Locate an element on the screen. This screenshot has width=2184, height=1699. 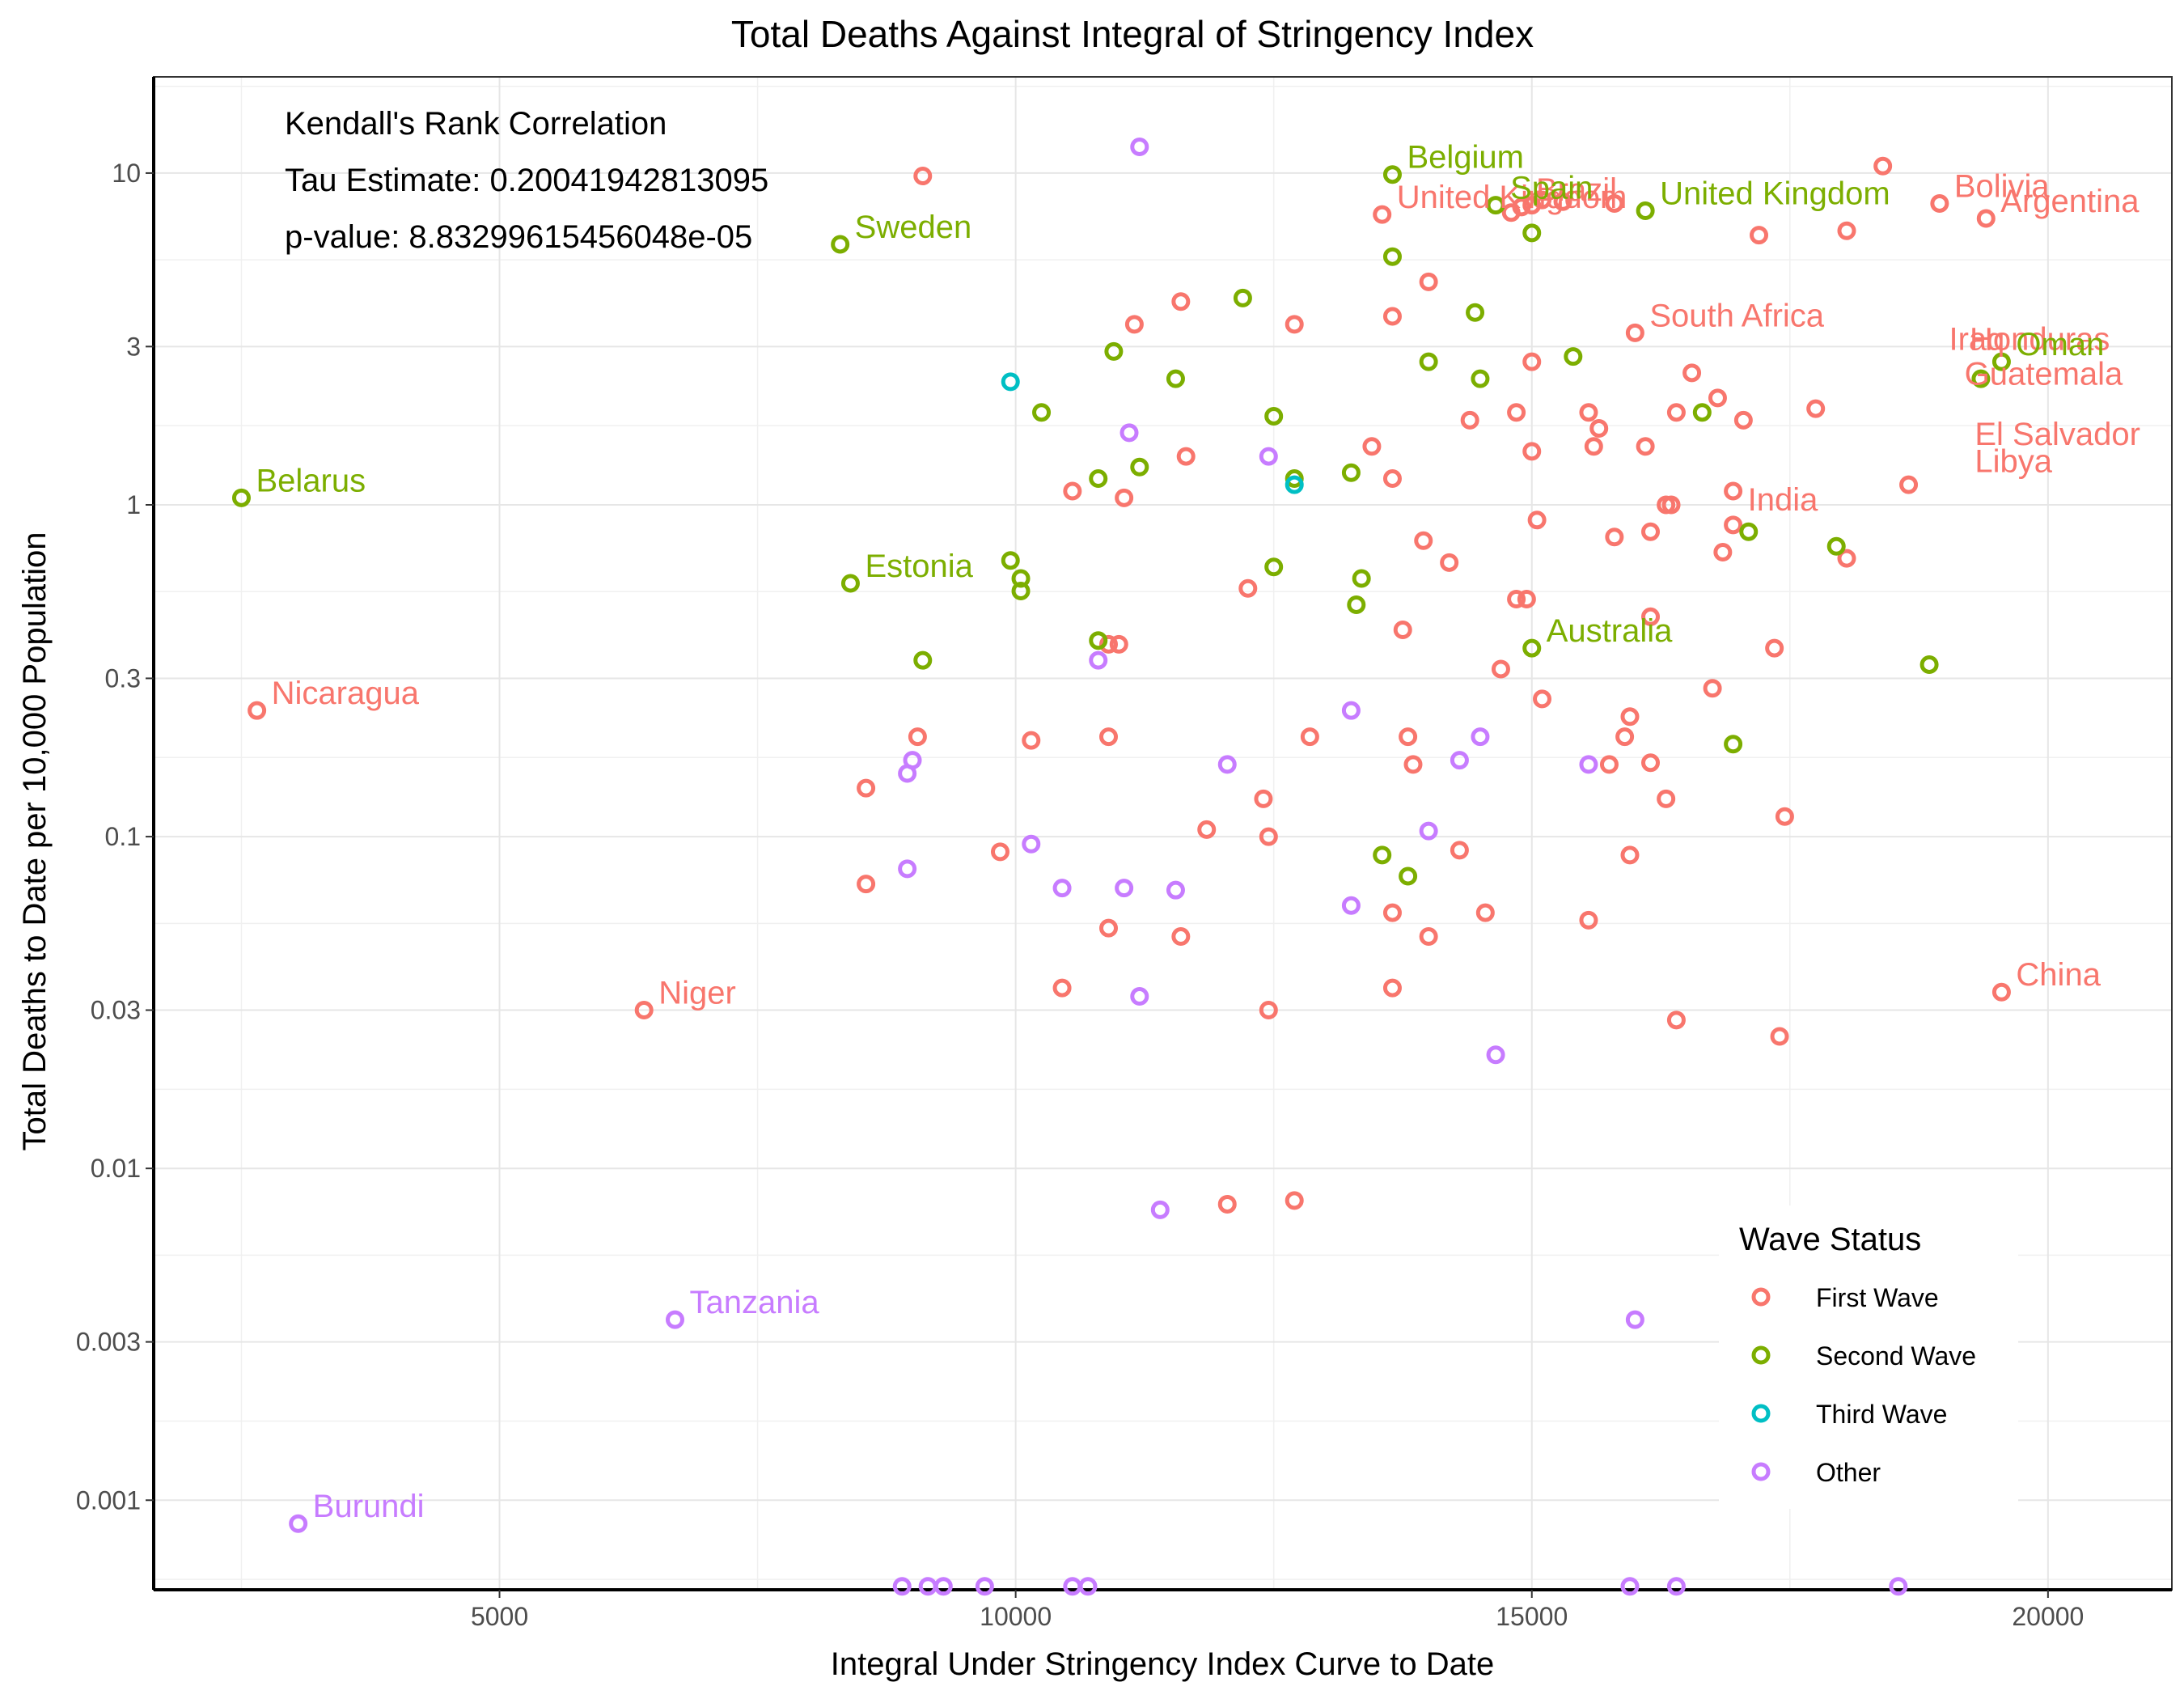
point-label: Bolivia is located at coordinates (2002, 186).